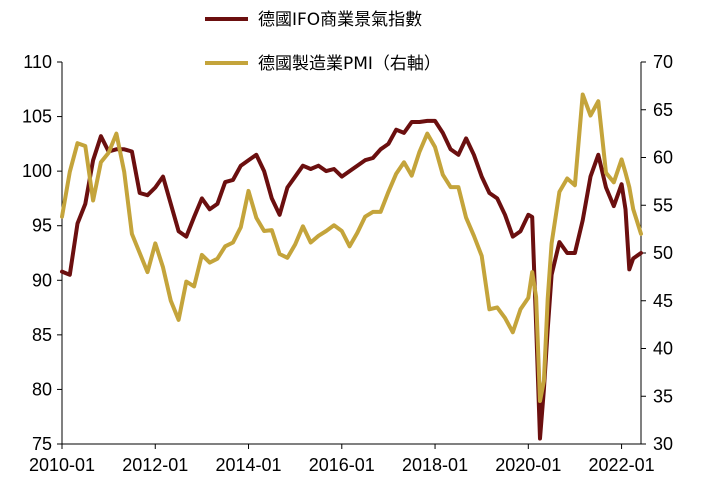  Describe the element at coordinates (62, 465) in the screenshot. I see `x-tick-label: 2010-01` at that location.